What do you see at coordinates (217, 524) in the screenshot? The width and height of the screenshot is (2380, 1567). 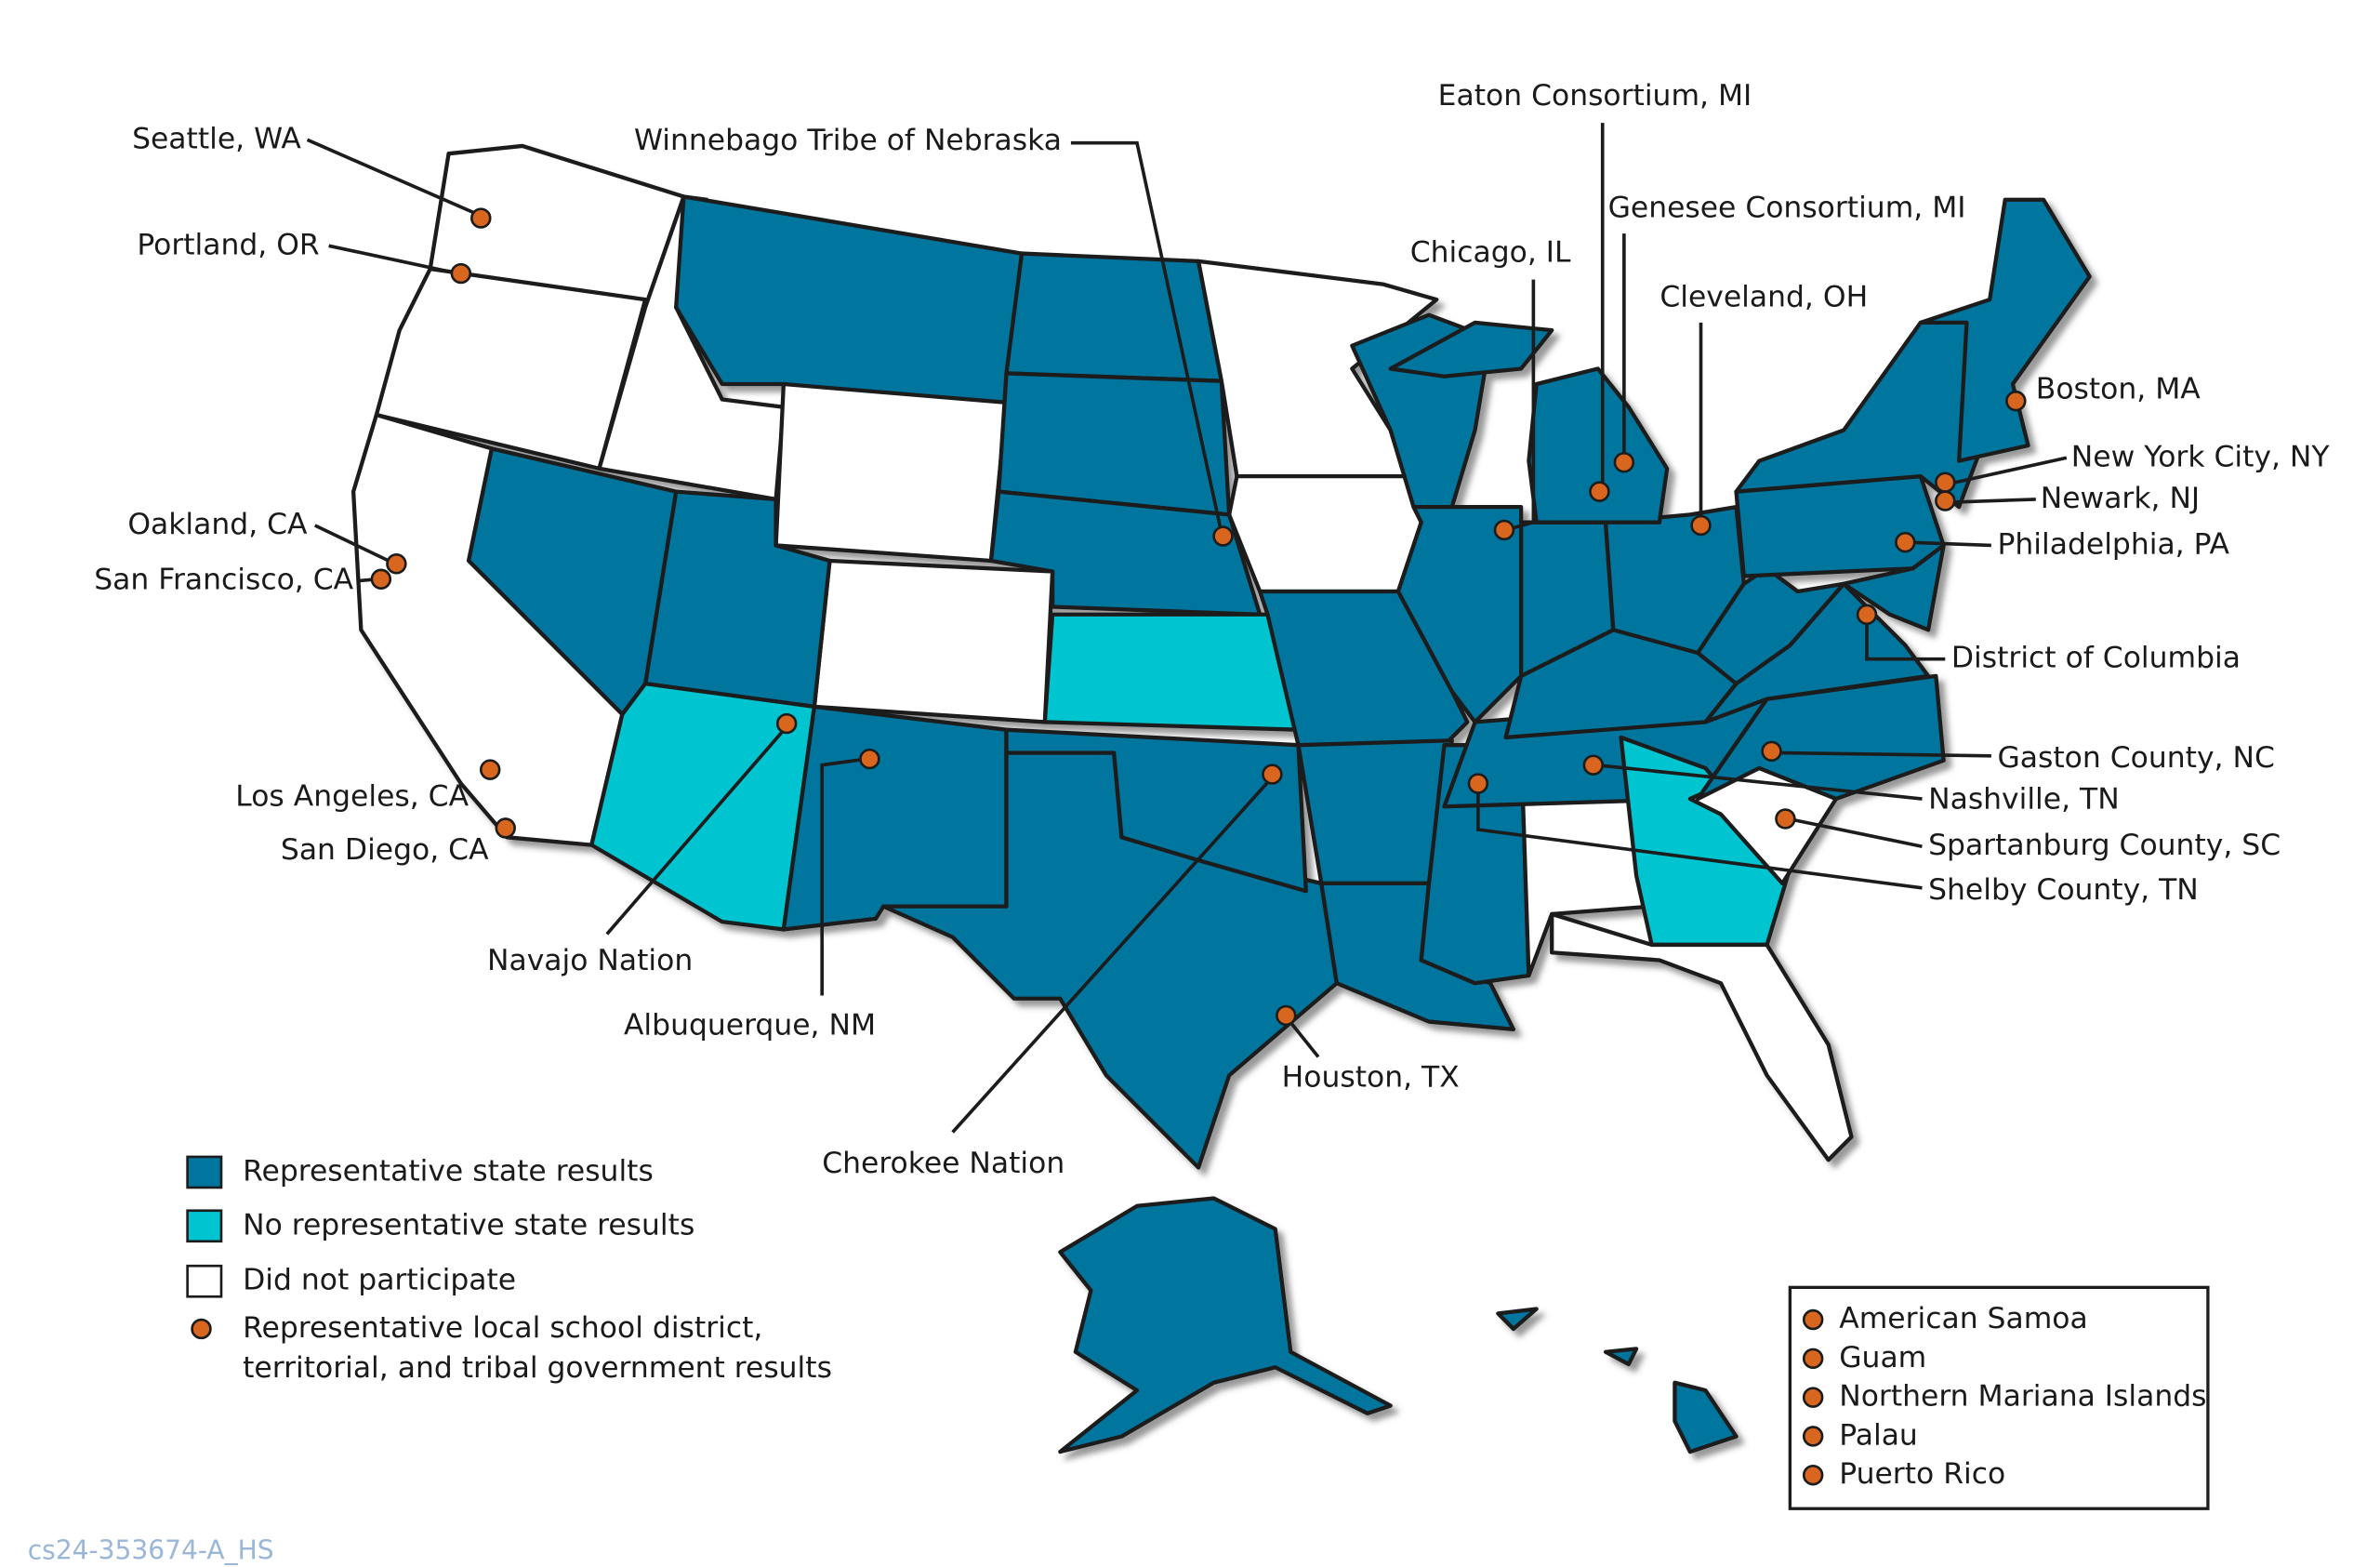 I see `location-label: Oakland, CA` at bounding box center [217, 524].